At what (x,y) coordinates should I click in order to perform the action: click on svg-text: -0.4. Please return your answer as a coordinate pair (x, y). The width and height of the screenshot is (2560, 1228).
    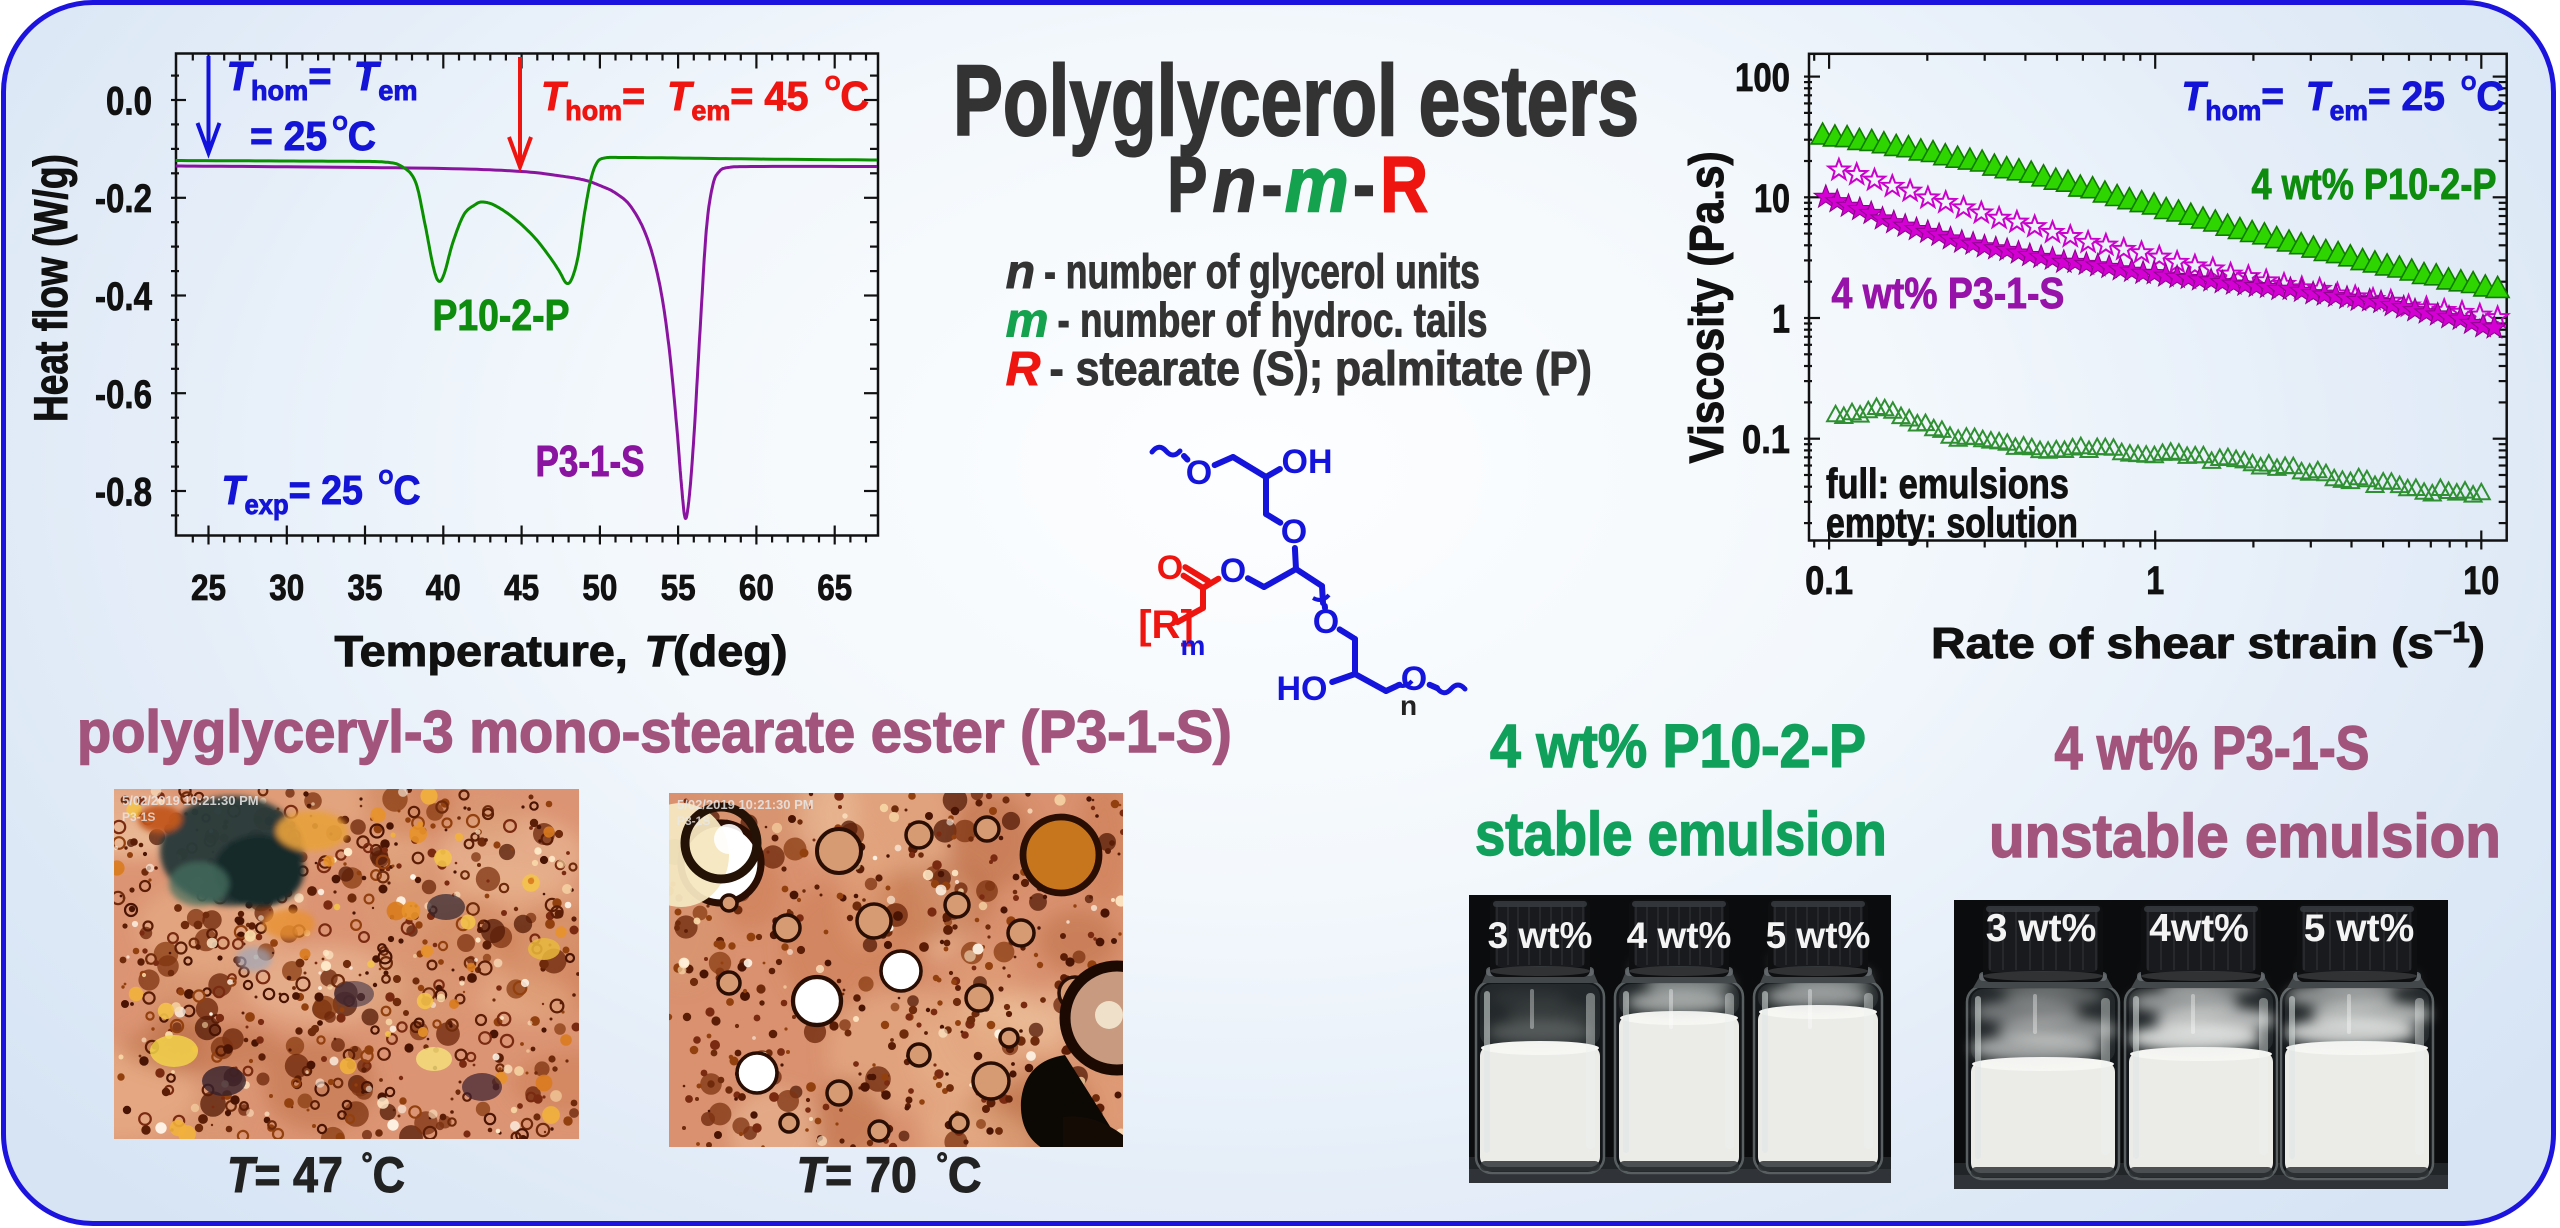
    Looking at the image, I should click on (124, 297).